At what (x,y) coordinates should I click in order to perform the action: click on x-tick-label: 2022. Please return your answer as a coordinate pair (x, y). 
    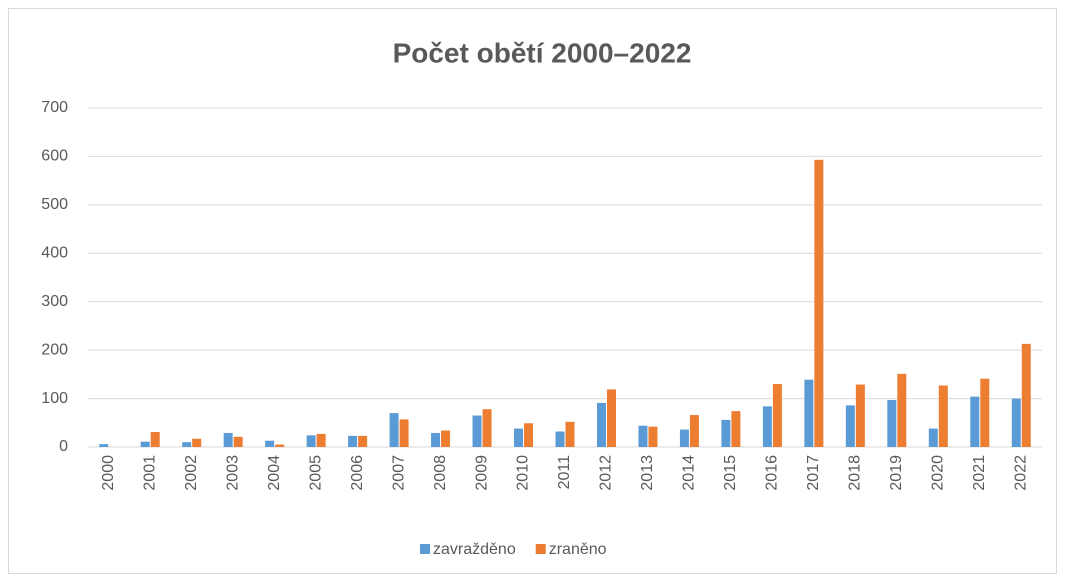
    Looking at the image, I should click on (1020, 473).